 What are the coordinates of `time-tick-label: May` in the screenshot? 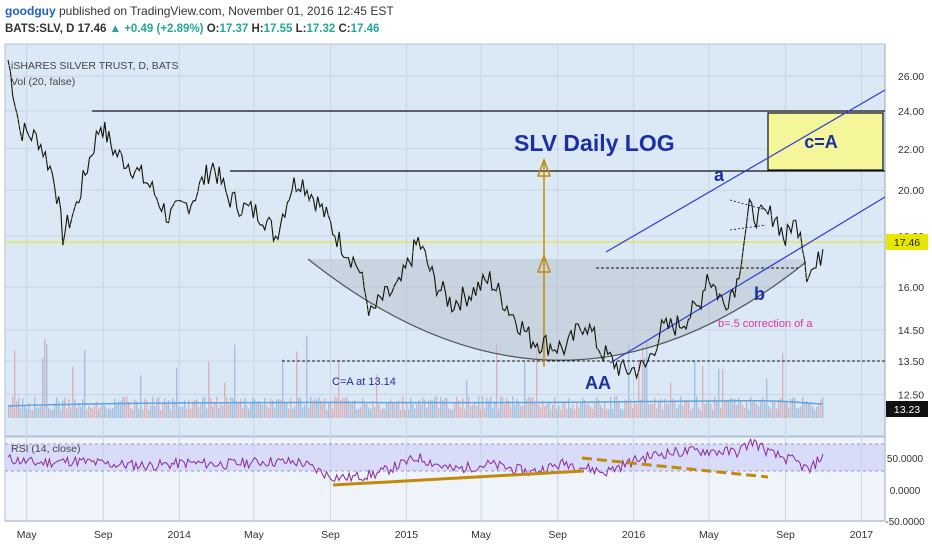 It's located at (27, 535).